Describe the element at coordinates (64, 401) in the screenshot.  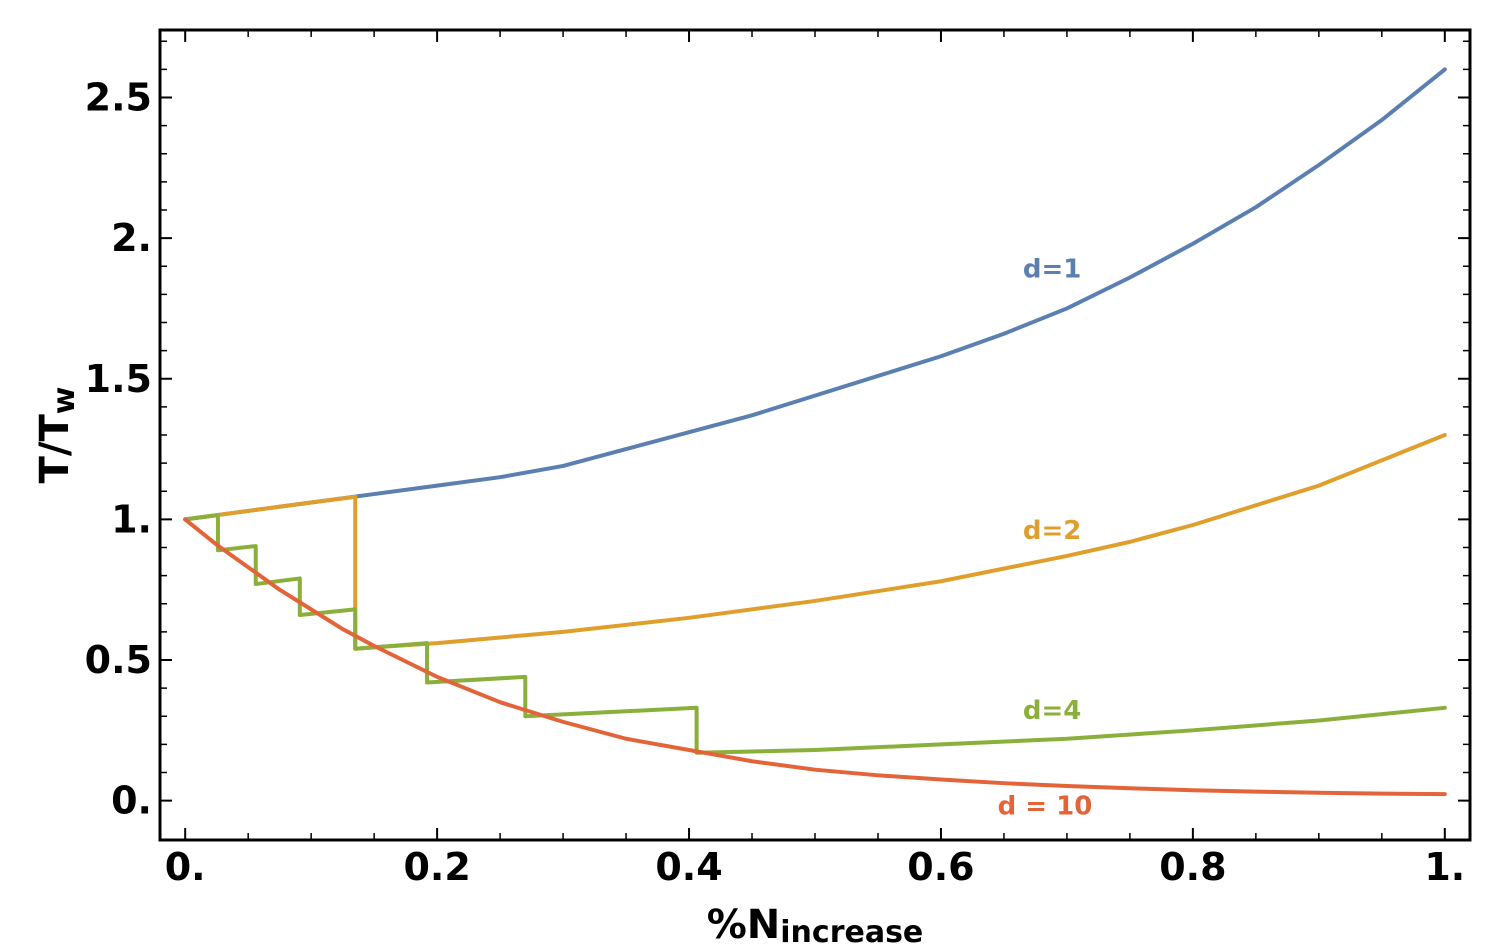
I see `y-axis-label-sub: w` at that location.